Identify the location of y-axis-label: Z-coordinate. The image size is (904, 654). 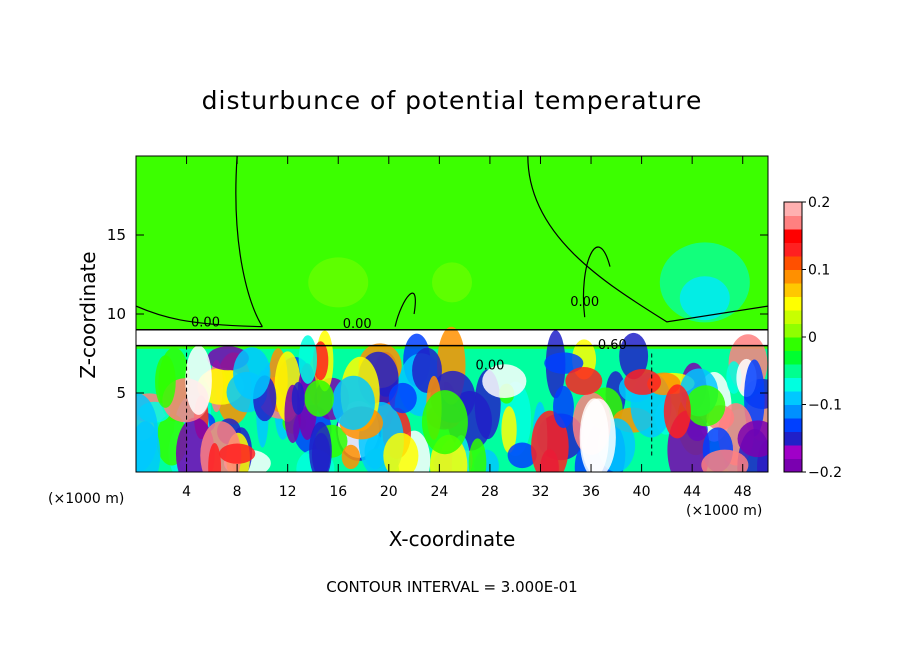
(88, 315).